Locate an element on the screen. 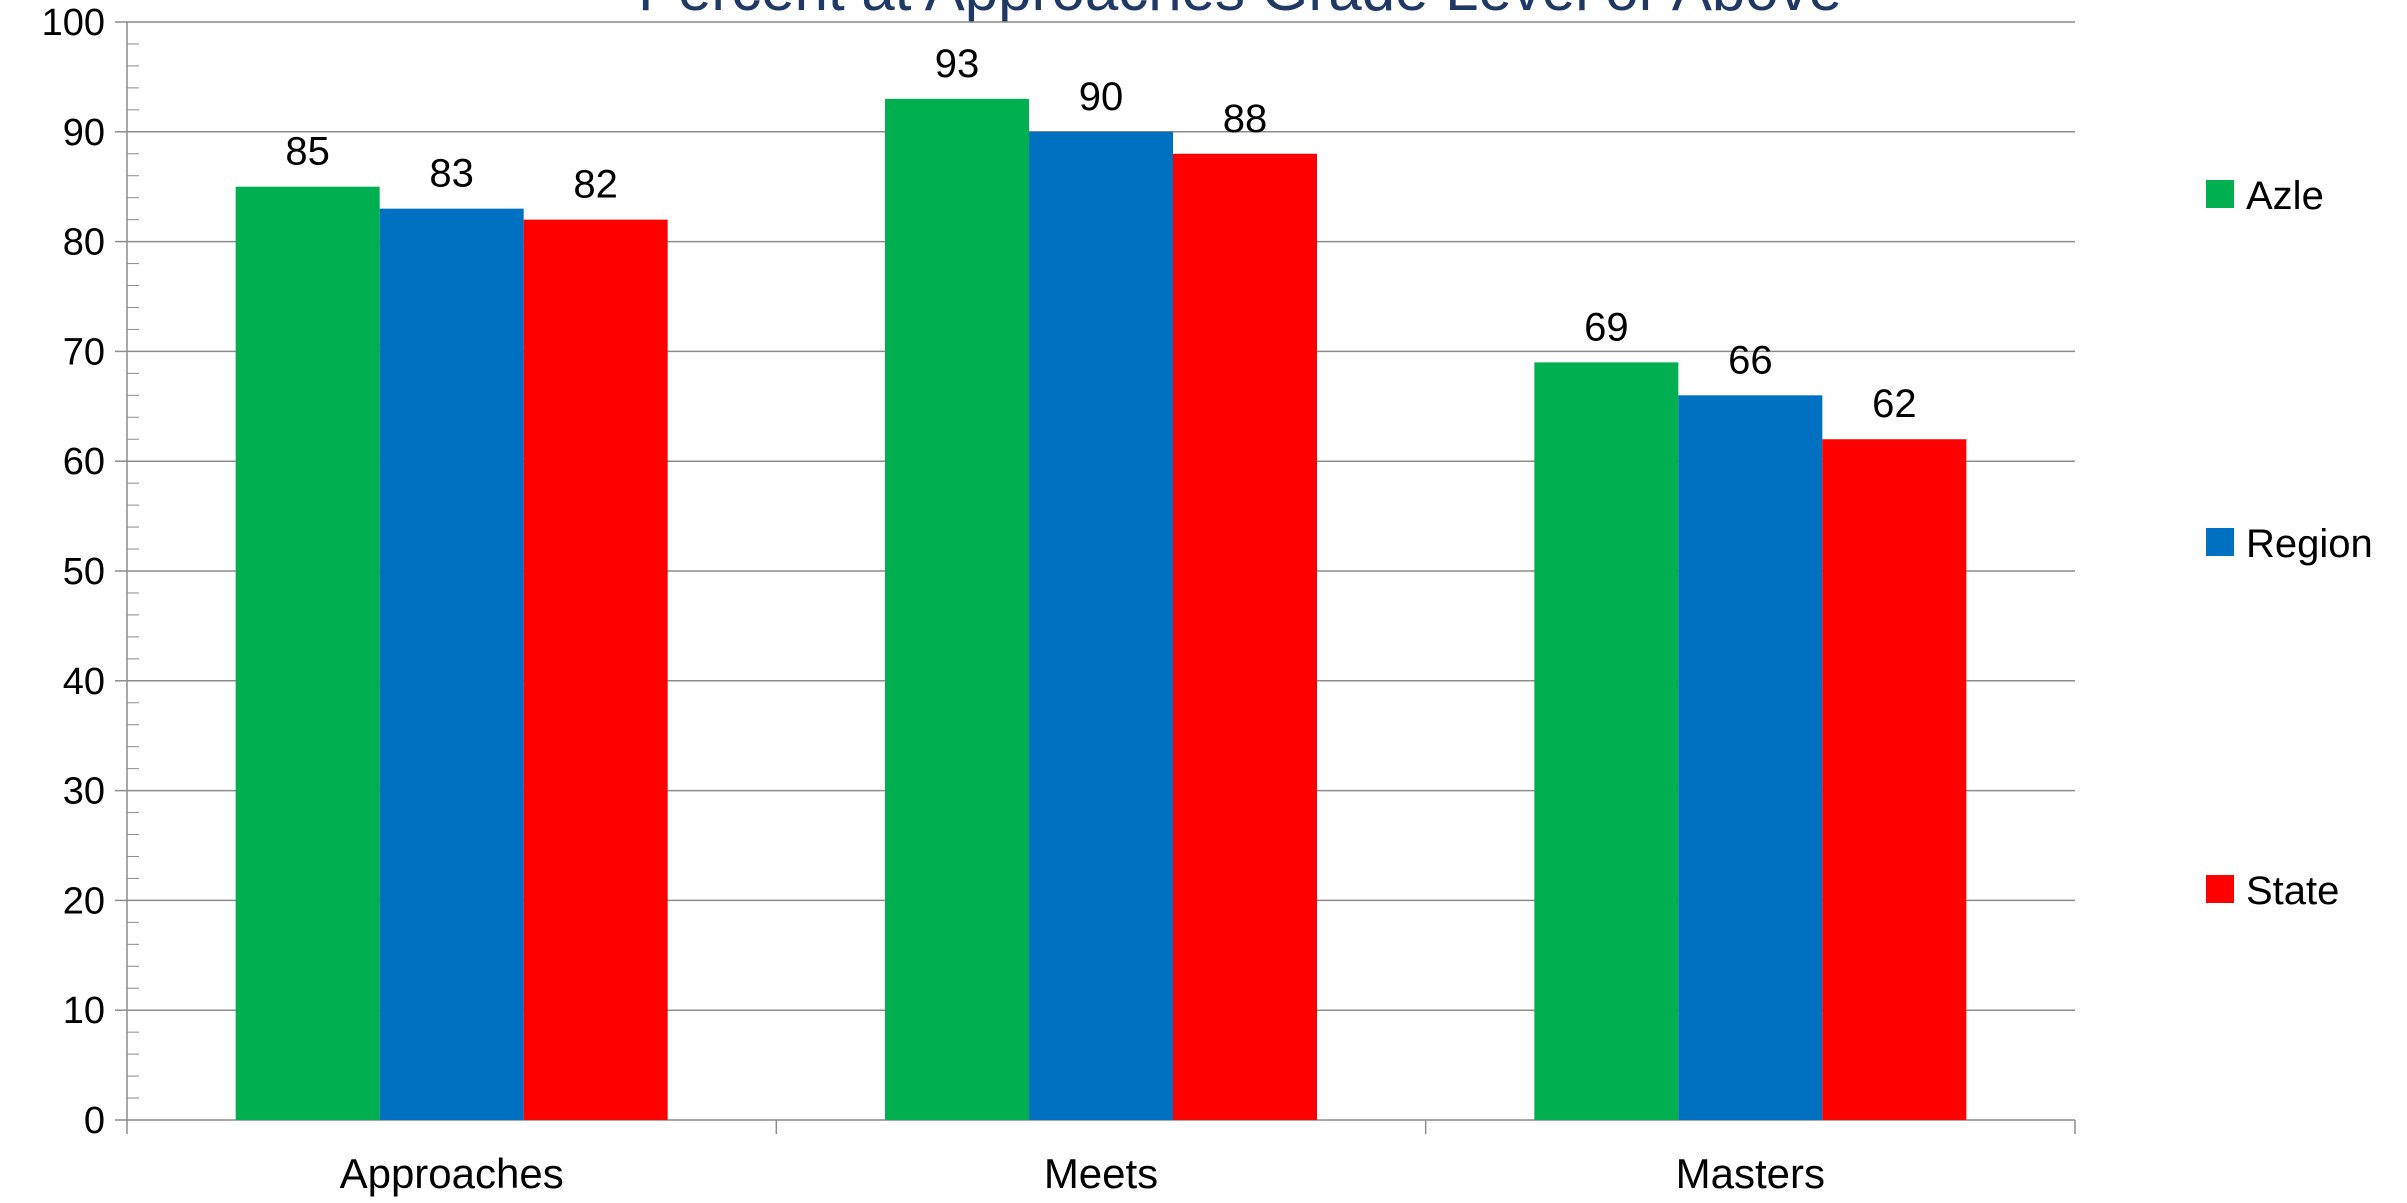  data-label: 93 is located at coordinates (957, 64).